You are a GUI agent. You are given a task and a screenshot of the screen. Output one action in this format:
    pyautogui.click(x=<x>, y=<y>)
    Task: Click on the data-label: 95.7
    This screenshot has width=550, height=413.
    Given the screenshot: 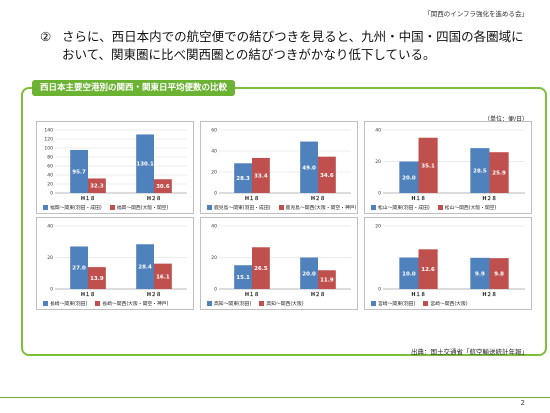 What is the action you would take?
    pyautogui.click(x=79, y=172)
    